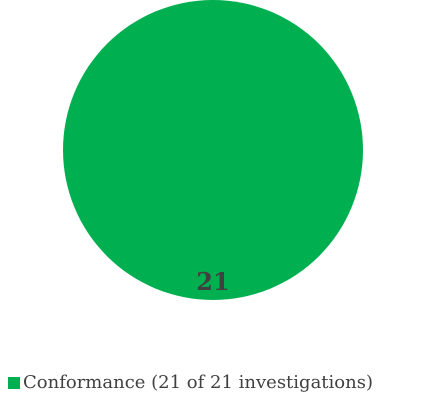  I want to click on slice-data-label: 21, so click(212, 281).